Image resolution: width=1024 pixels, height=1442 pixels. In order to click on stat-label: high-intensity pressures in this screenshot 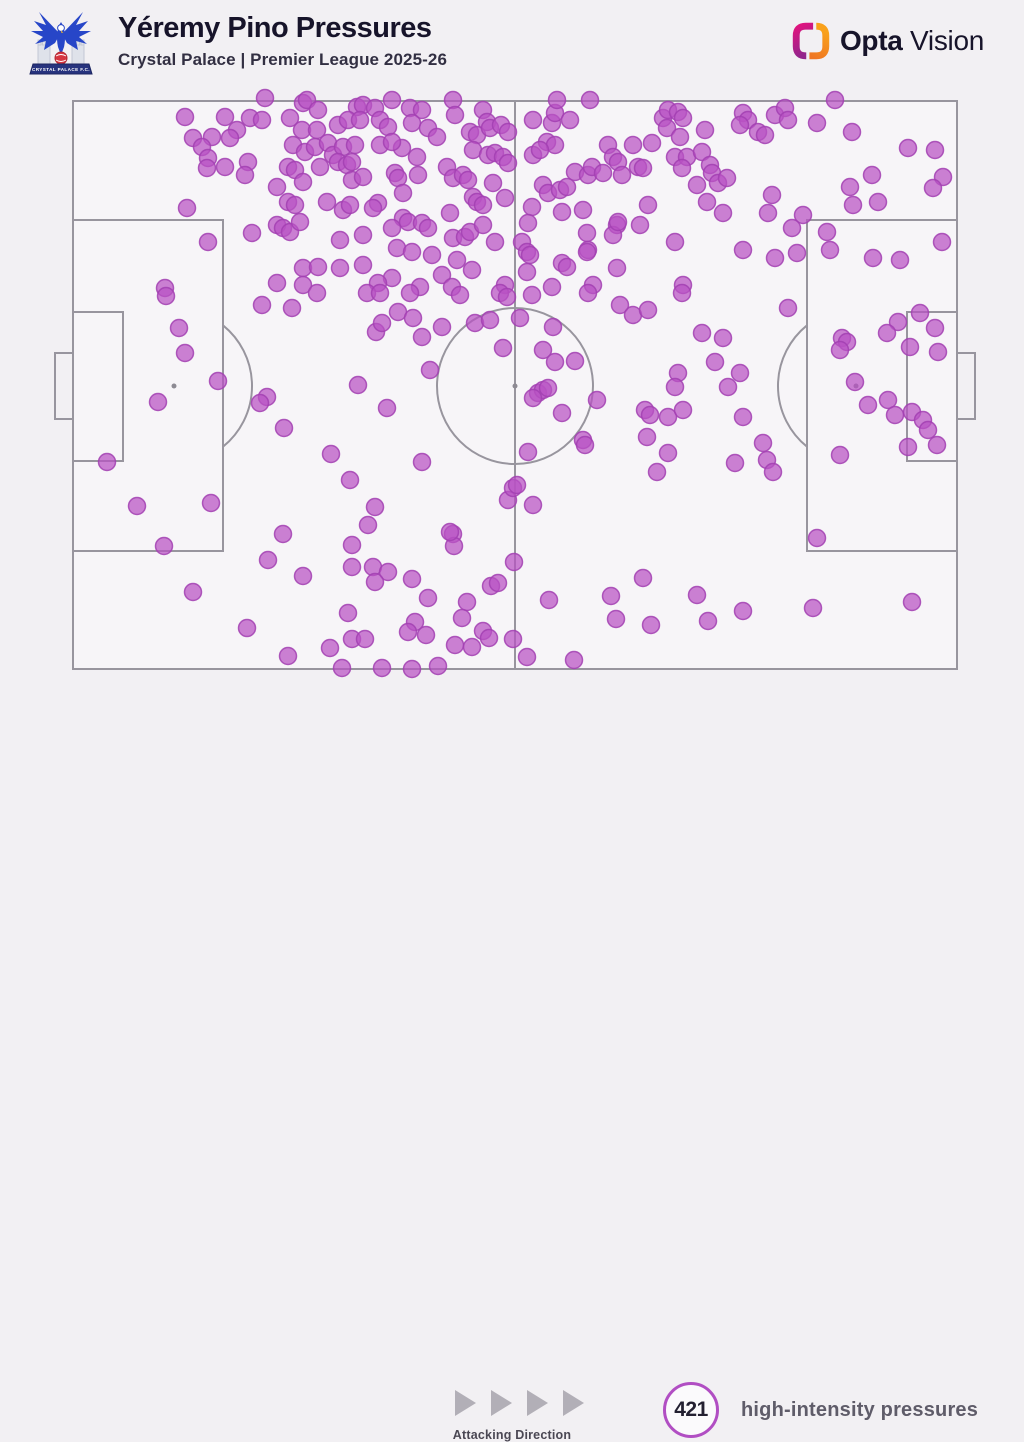, I will do `click(860, 1409)`.